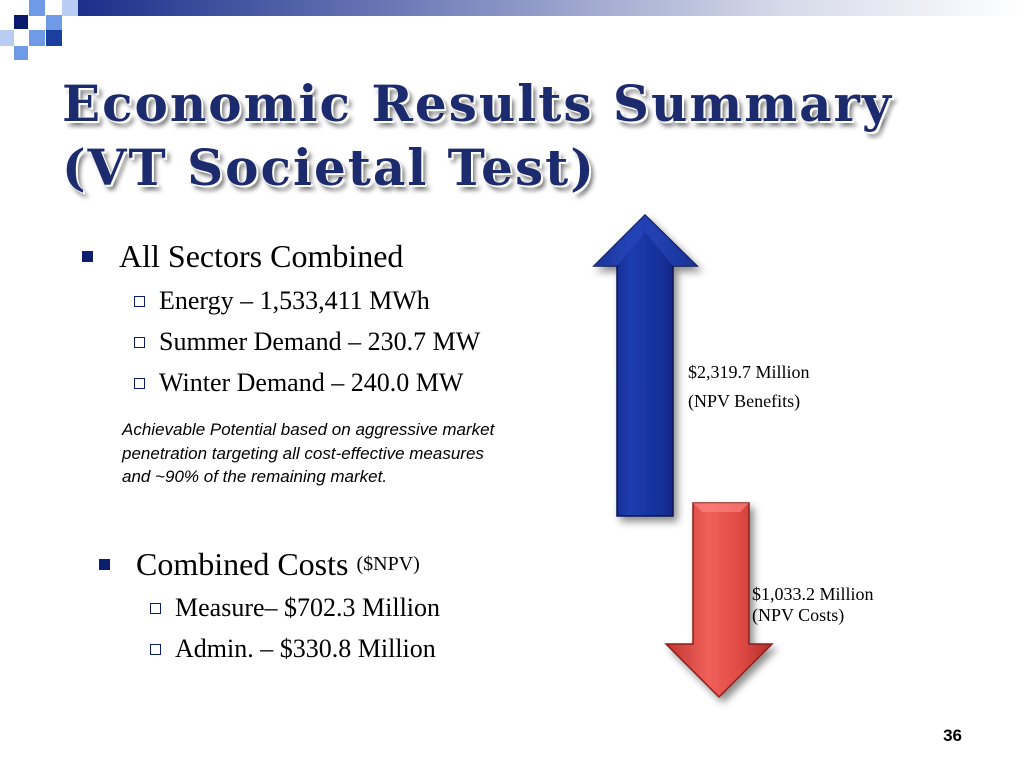  I want to click on header-decoration, so click(512, 30).